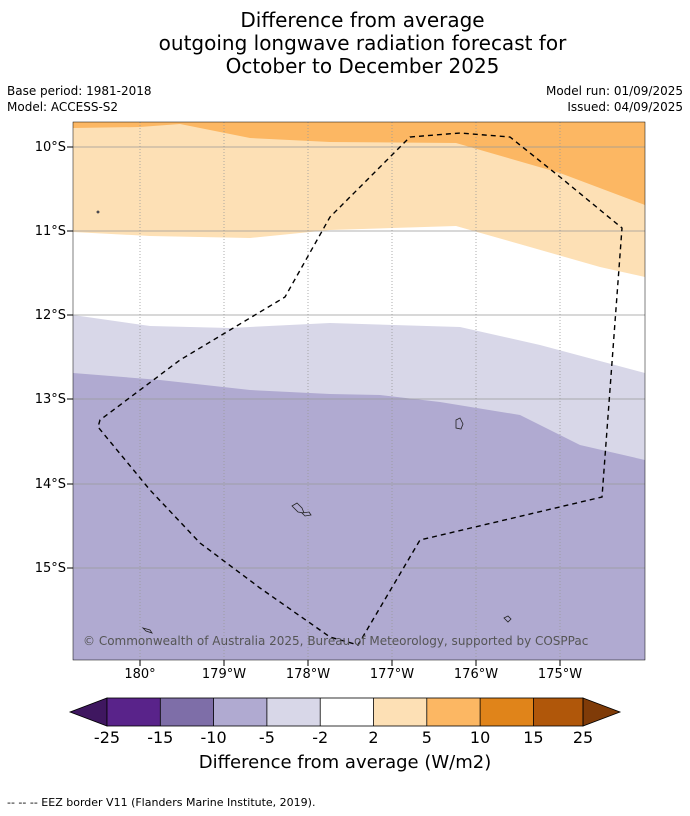 Image resolution: width=690 pixels, height=816 pixels. What do you see at coordinates (107, 736) in the screenshot?
I see `colorbar-tick-label: -25` at bounding box center [107, 736].